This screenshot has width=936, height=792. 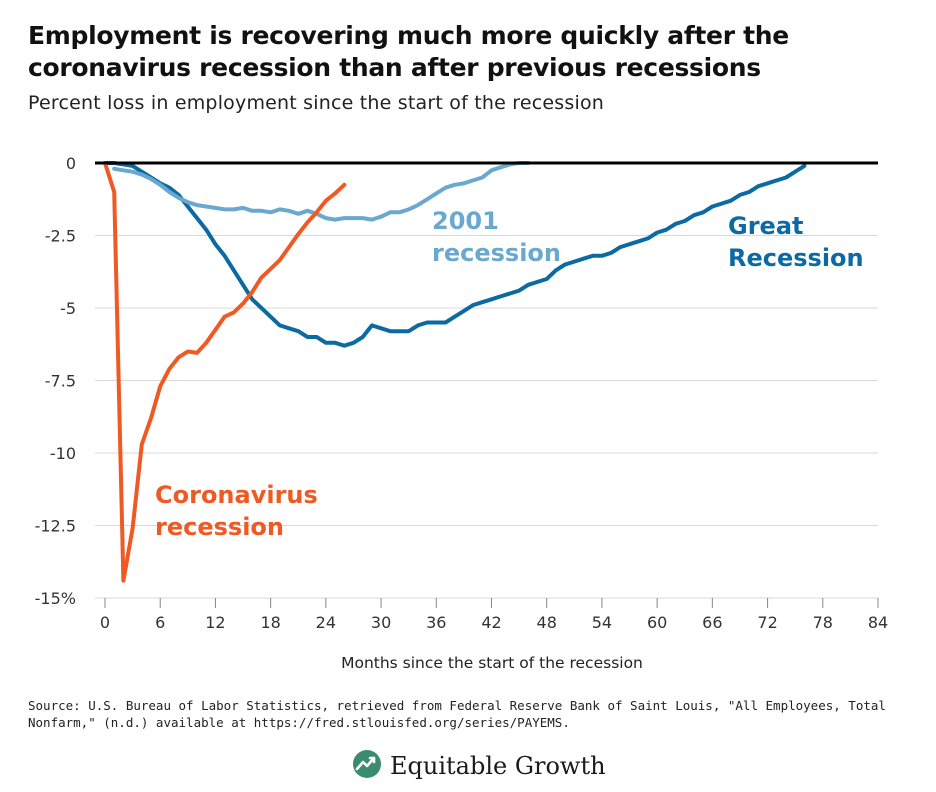 I want to click on y-tick-label: -15%, so click(x=55, y=598).